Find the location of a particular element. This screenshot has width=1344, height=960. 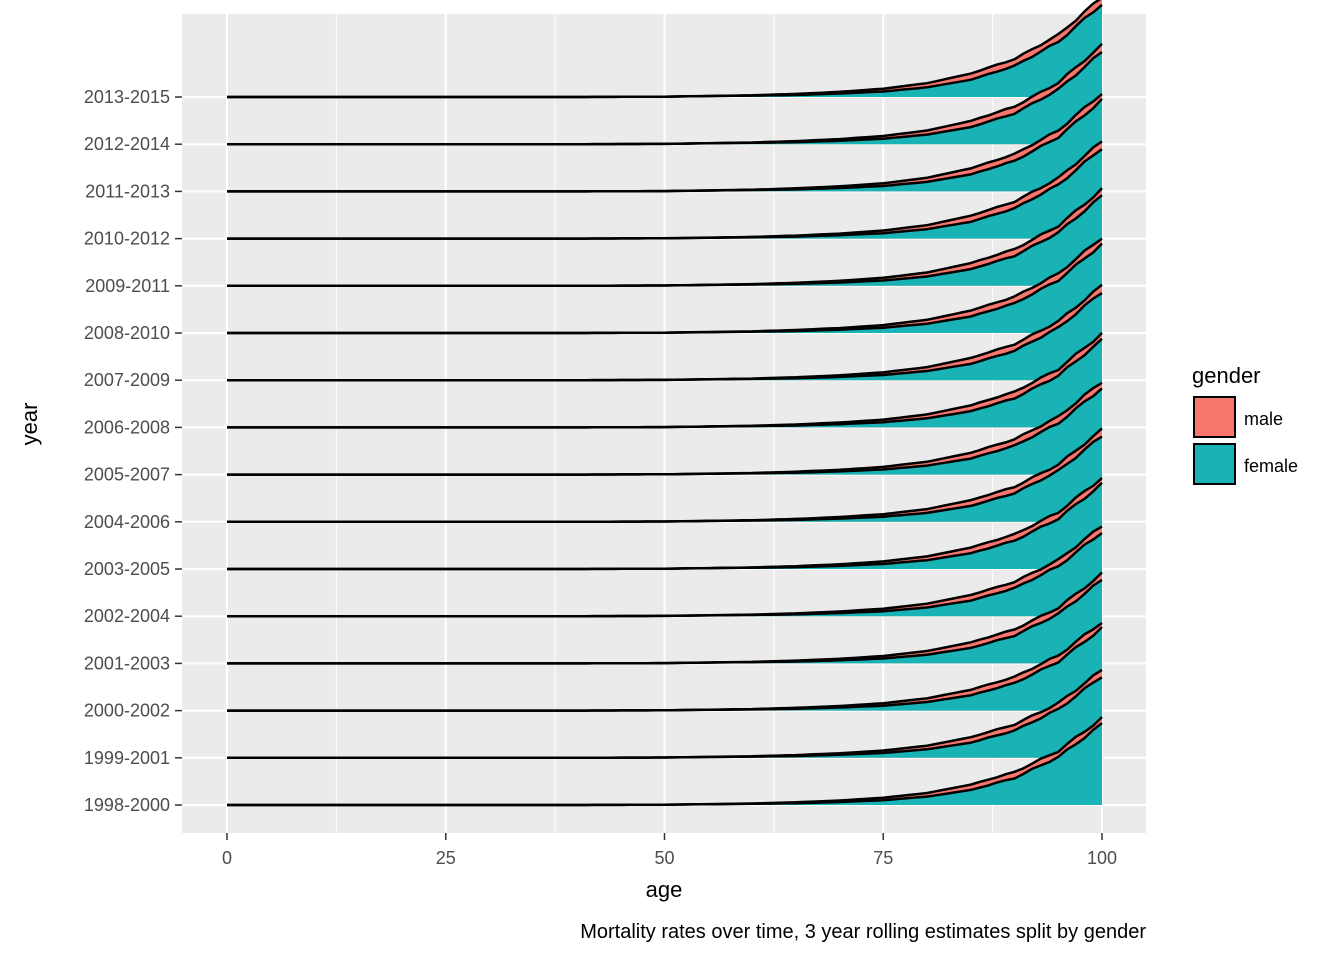

y-tick-label: 2012-2014 is located at coordinates (127, 144).